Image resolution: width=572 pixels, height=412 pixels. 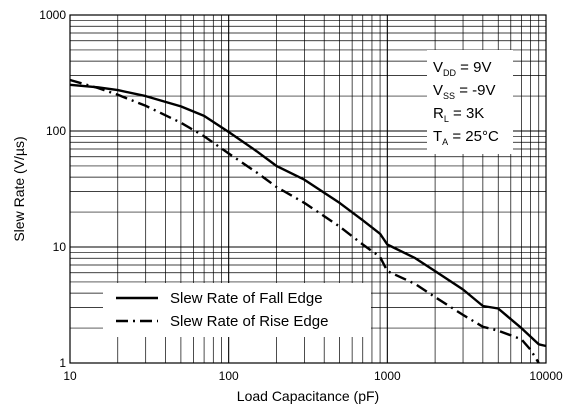 What do you see at coordinates (56, 131) in the screenshot?
I see `y-tick-label: 100` at bounding box center [56, 131].